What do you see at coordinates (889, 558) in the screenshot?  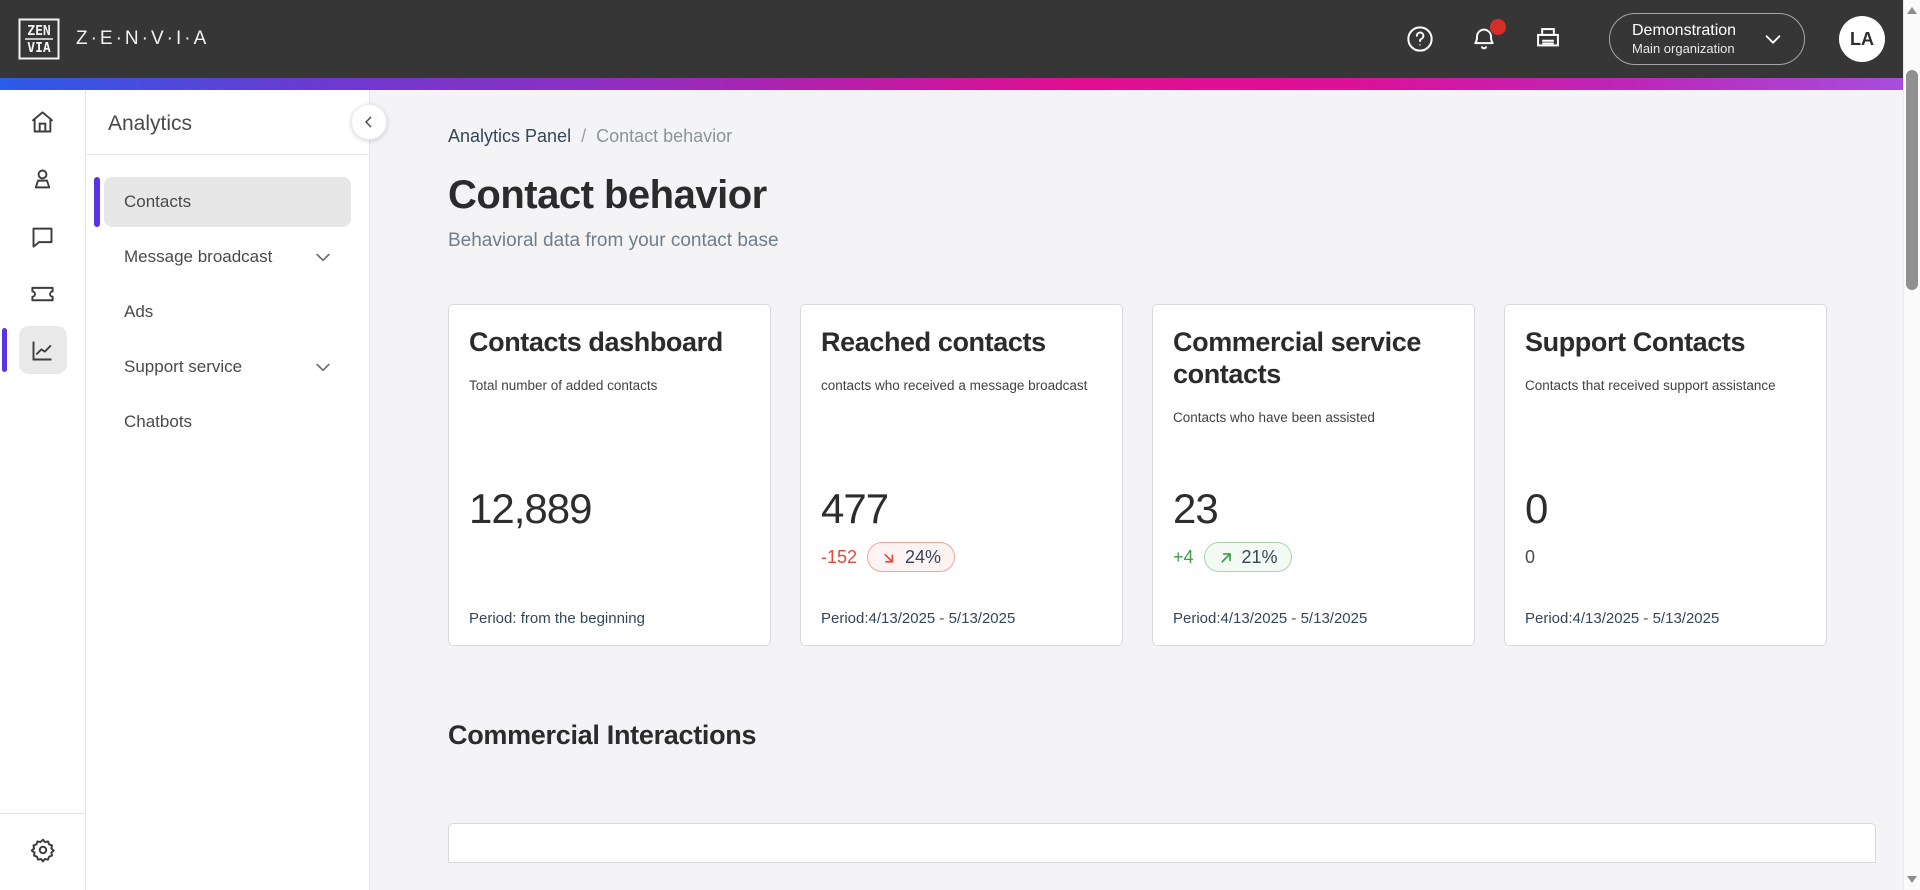 I see `trend-down-icon` at bounding box center [889, 558].